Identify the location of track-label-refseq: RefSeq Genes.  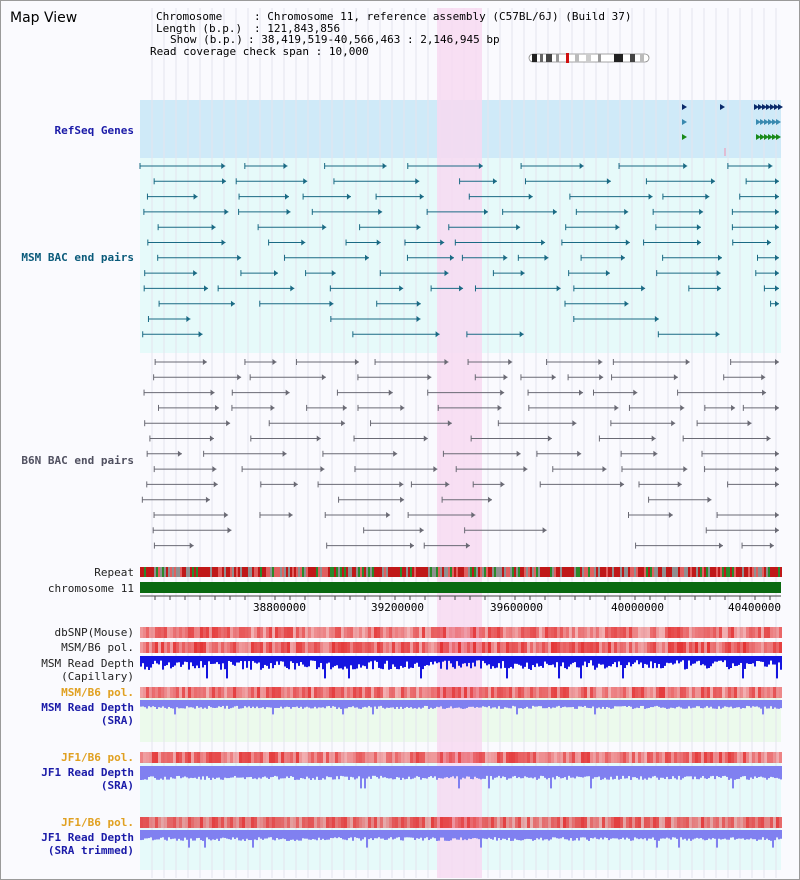
(94, 130).